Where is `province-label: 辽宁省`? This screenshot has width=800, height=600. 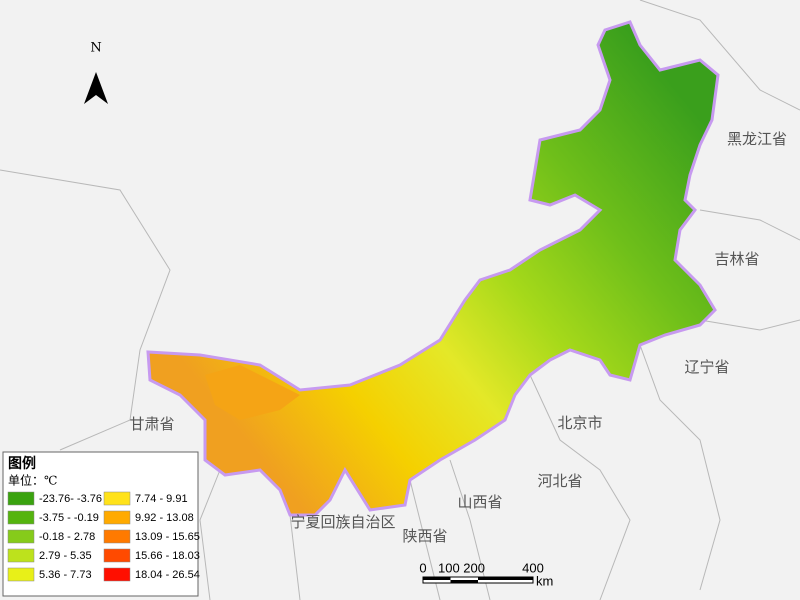
province-label: 辽宁省 is located at coordinates (706, 367).